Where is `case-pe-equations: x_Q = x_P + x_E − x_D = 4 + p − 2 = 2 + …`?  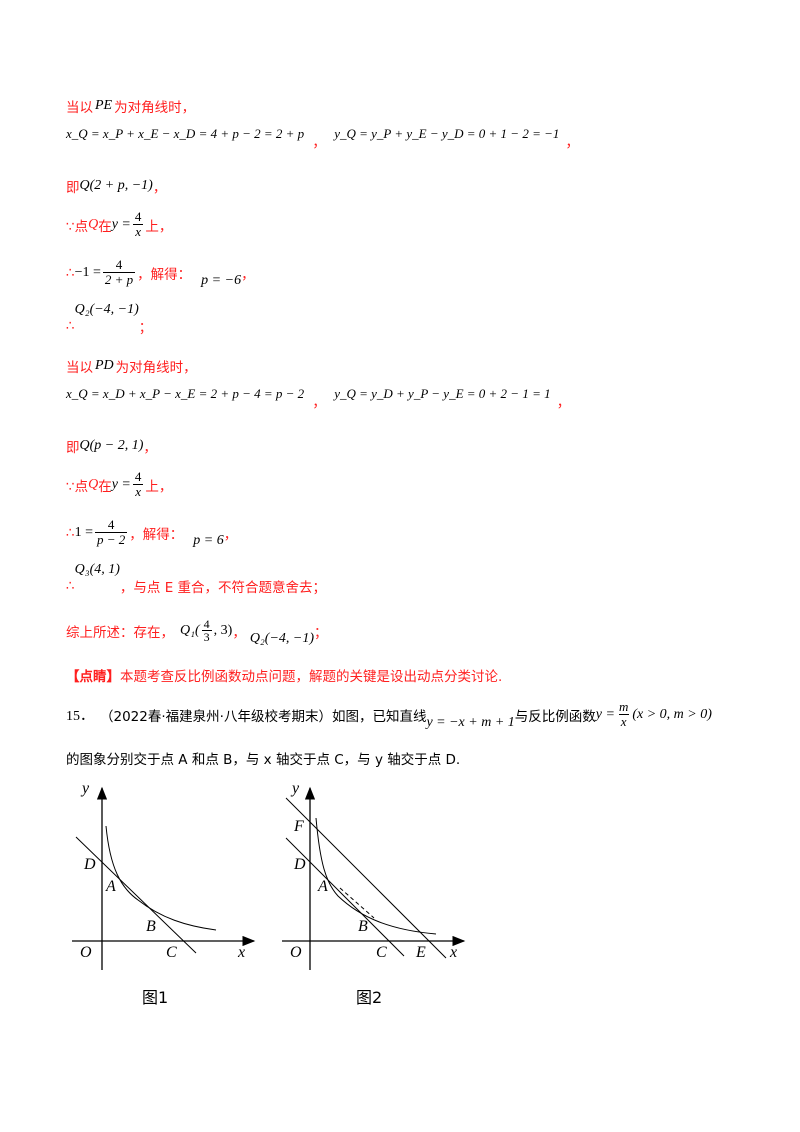
case-pe-equations: x_Q = x_P + x_E − x_D = 4 + p − 2 = 2 + … is located at coordinates (322, 137).